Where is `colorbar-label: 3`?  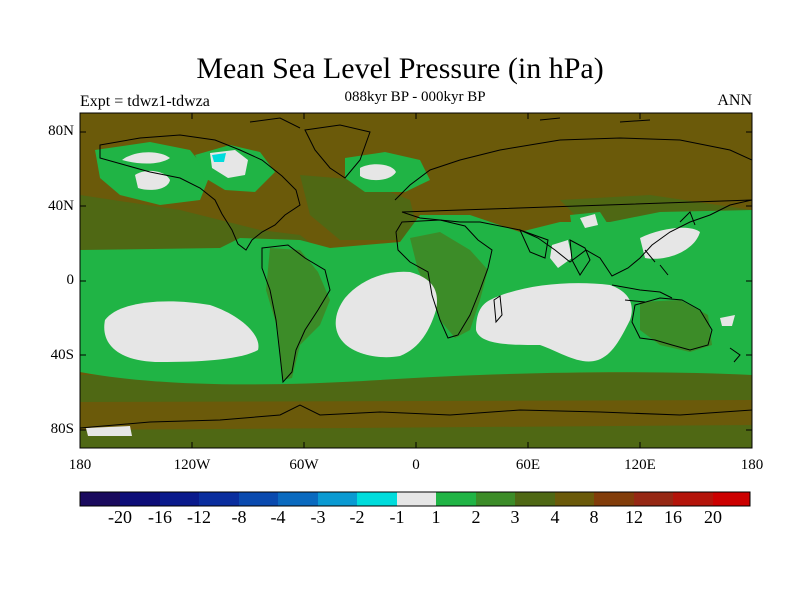
colorbar-label: 3 is located at coordinates (515, 517).